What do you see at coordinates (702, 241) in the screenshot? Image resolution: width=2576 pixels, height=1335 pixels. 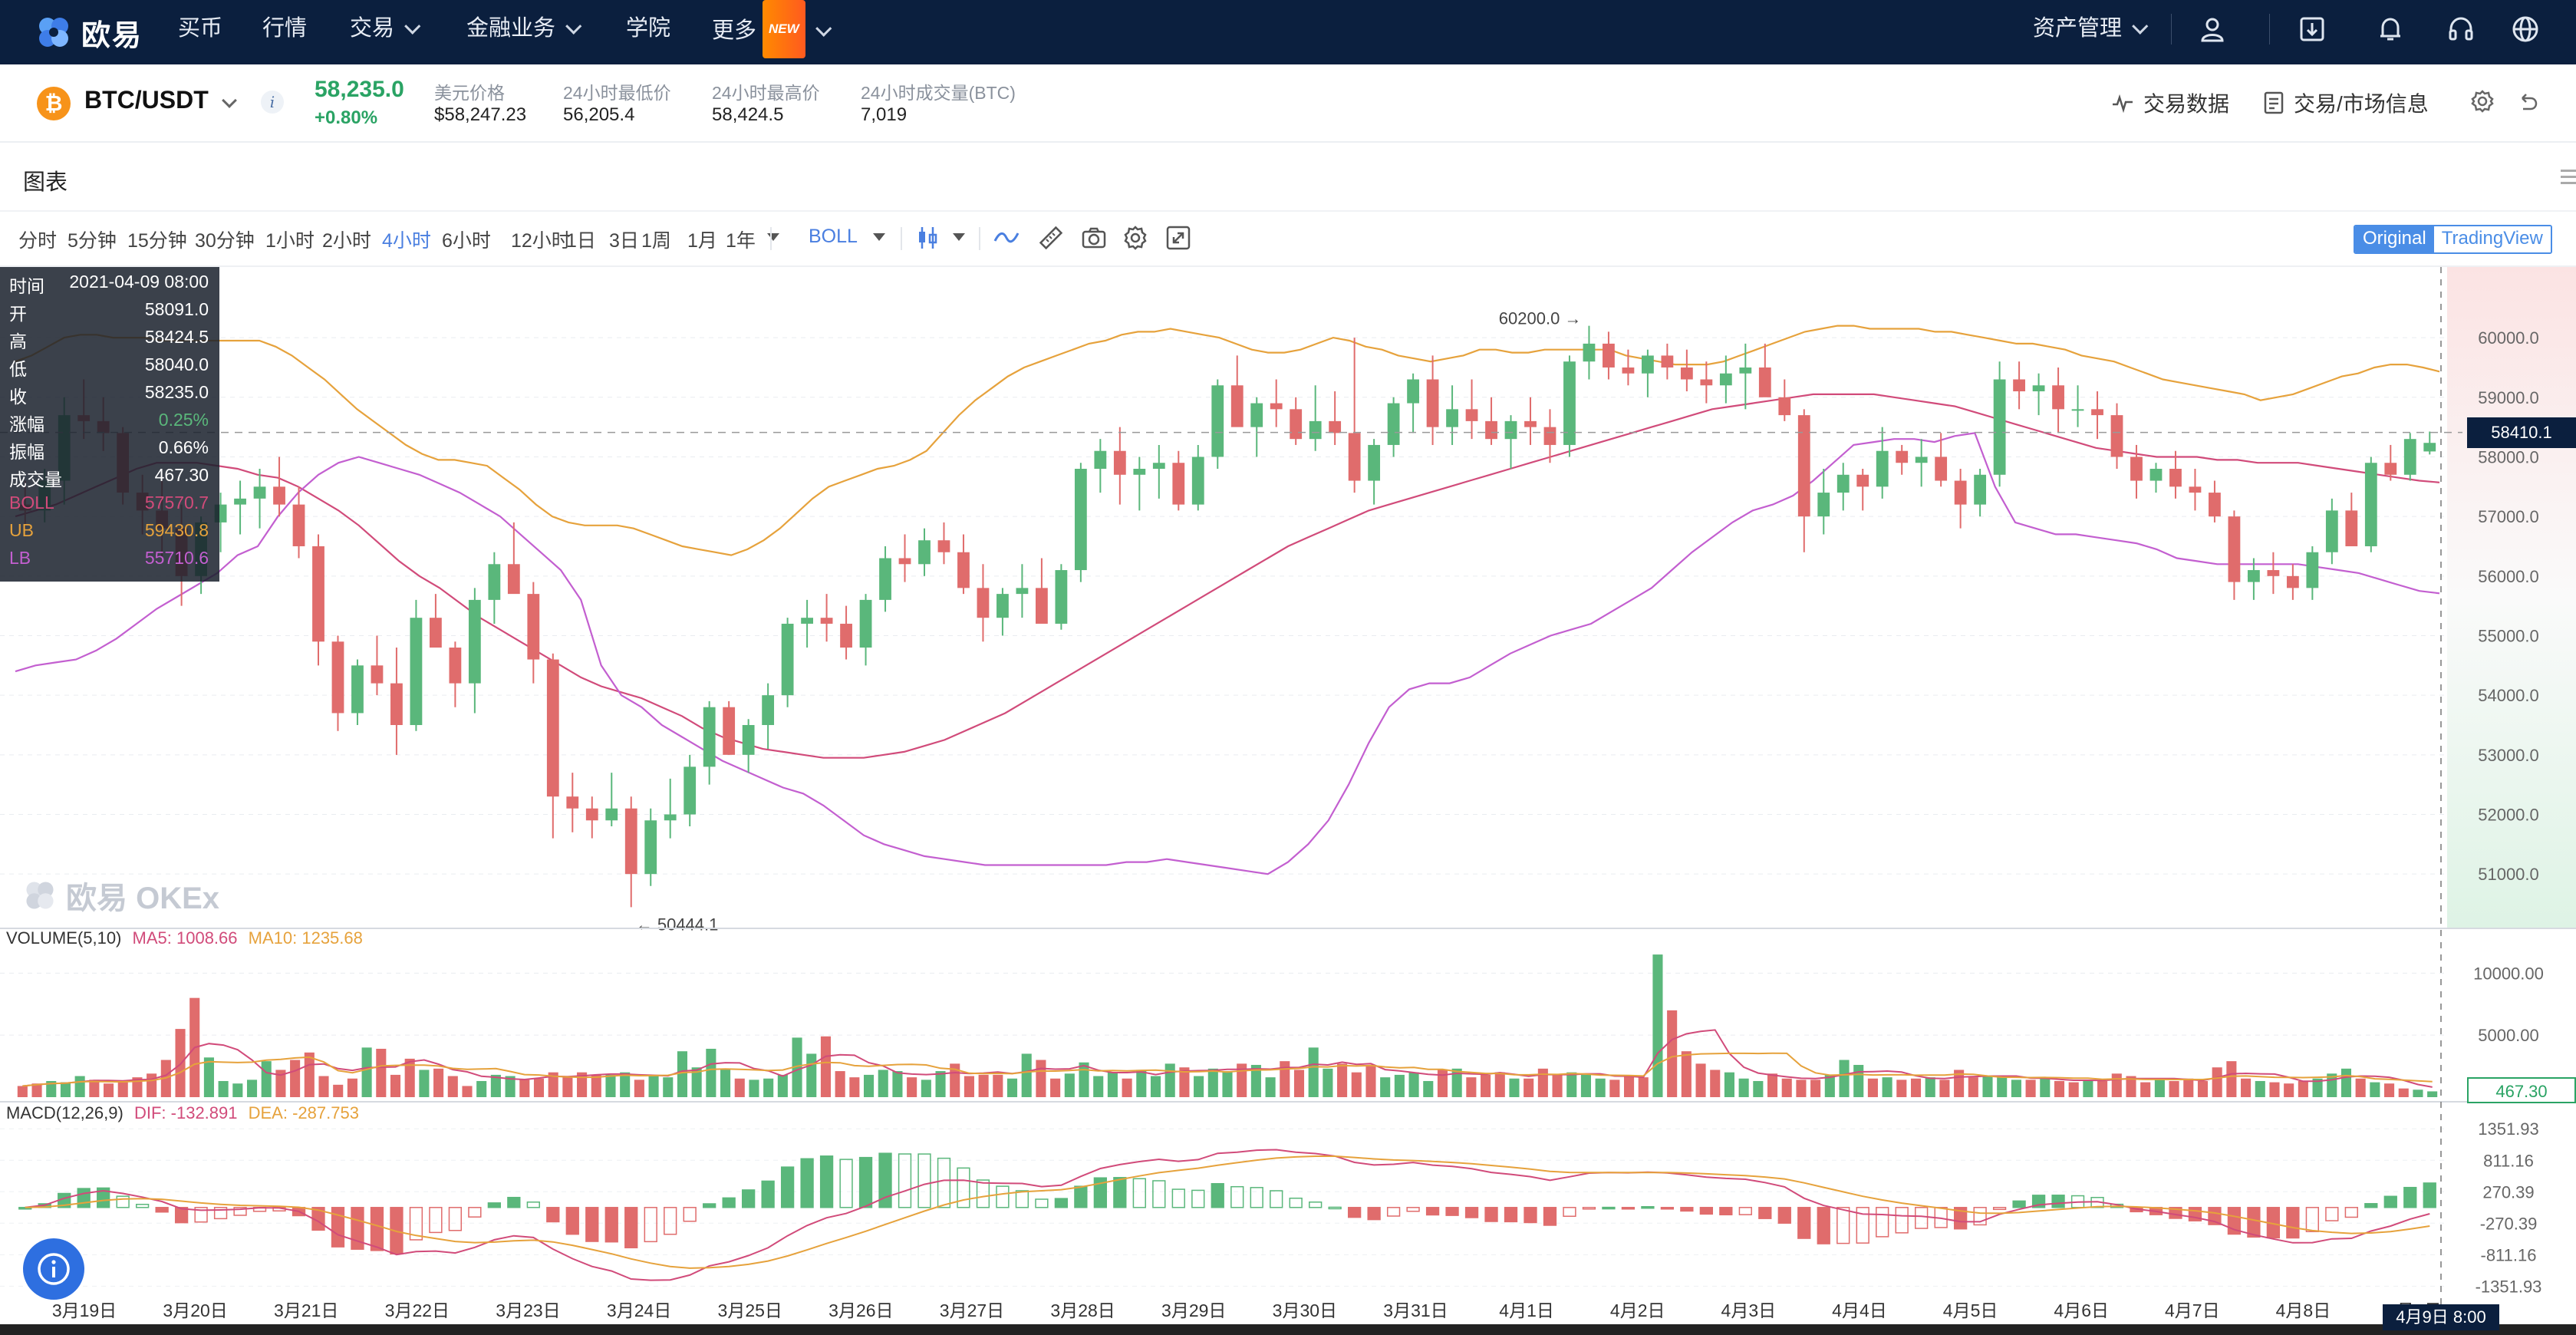 I see `timeframe-option: 1月` at bounding box center [702, 241].